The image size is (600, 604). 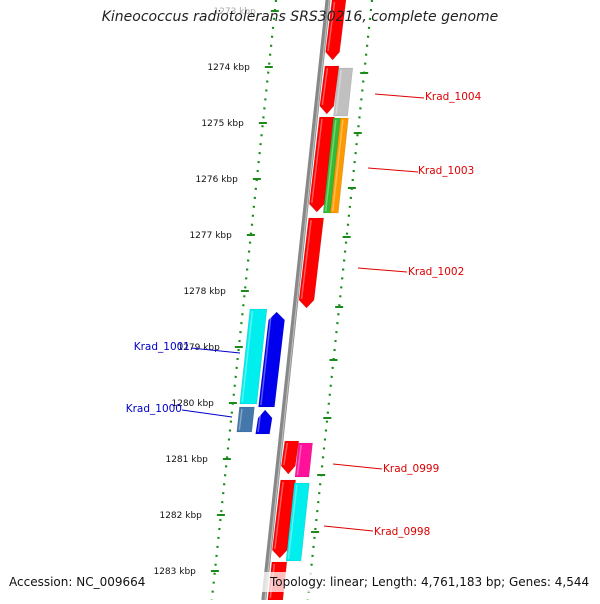 What do you see at coordinates (186, 460) in the screenshot?
I see `scale-tick-label: 1281 kbp` at bounding box center [186, 460].